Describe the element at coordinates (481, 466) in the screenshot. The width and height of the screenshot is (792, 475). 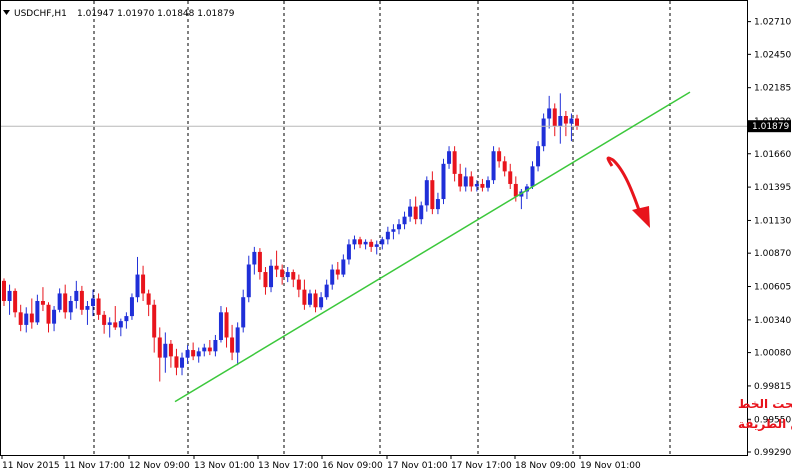
I see `x-tick-label: 17 Nov 17:00` at that location.